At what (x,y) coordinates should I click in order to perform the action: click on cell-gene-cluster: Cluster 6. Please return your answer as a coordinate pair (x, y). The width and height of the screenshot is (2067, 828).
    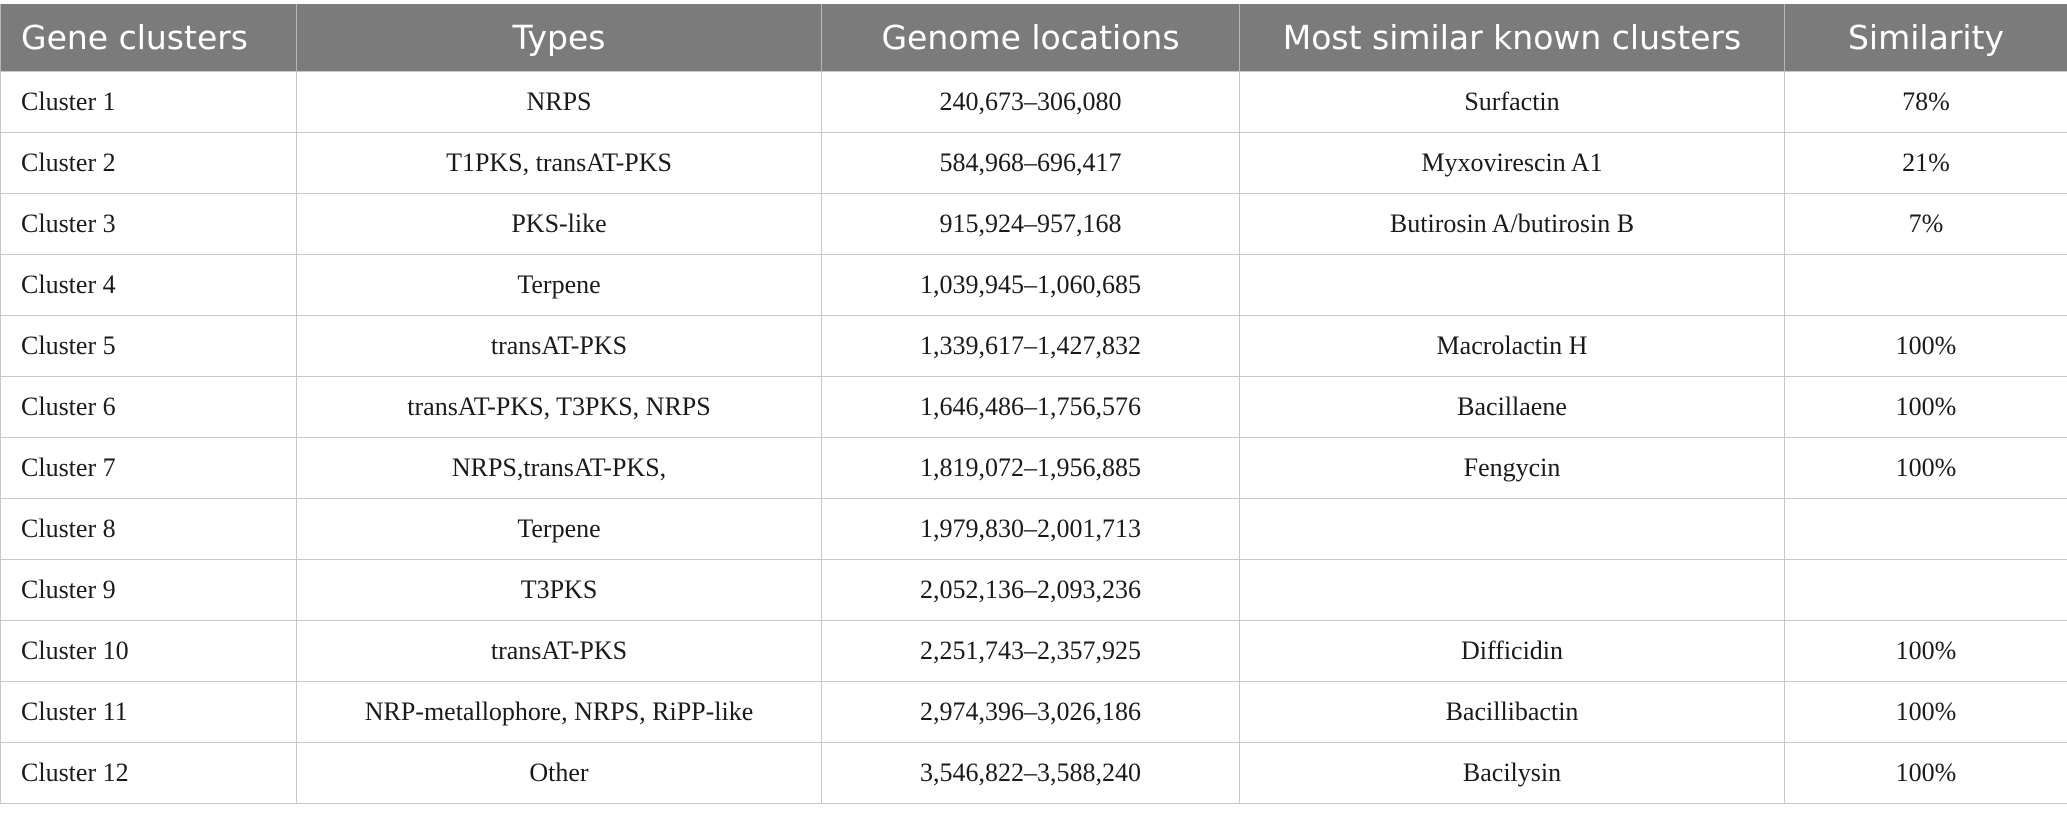
    Looking at the image, I should click on (148, 407).